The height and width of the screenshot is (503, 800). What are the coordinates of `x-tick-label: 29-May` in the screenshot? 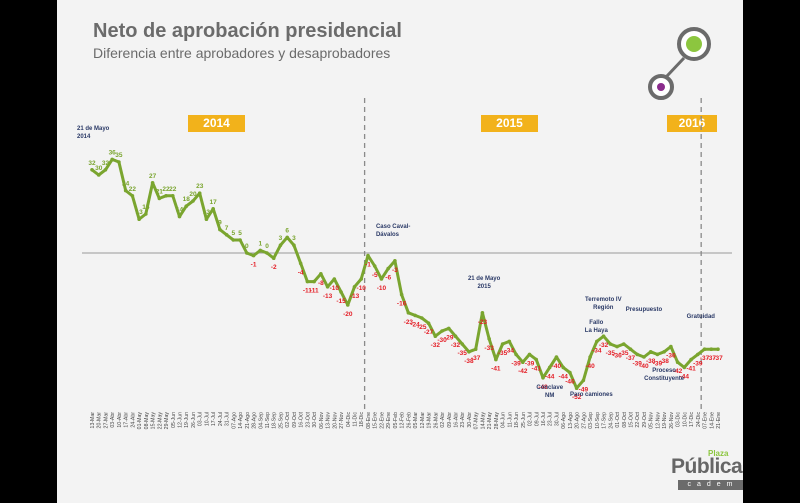 It's located at (167, 421).